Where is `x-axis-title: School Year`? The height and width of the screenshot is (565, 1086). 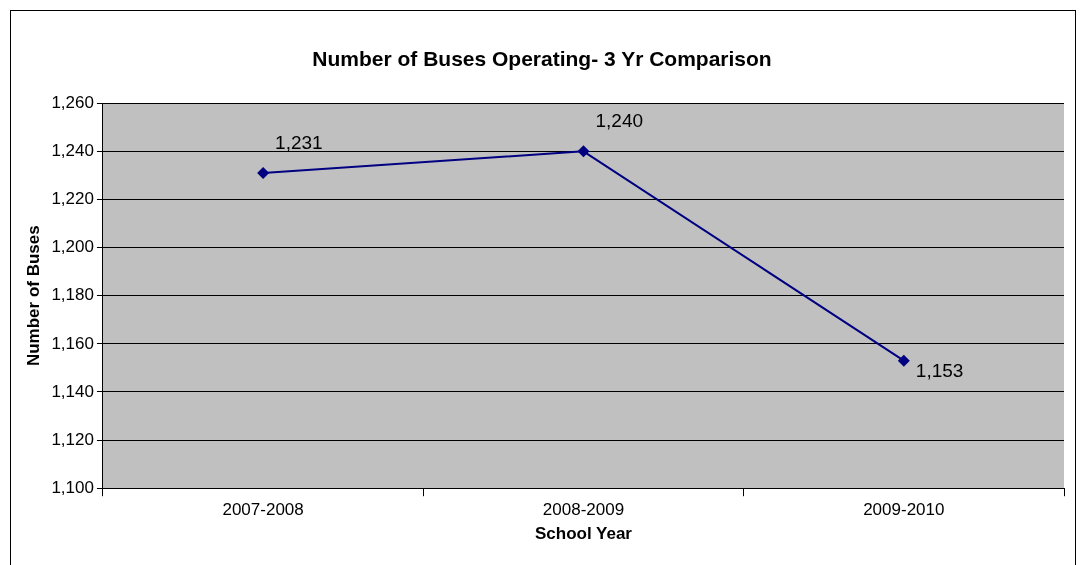
x-axis-title: School Year is located at coordinates (583, 534).